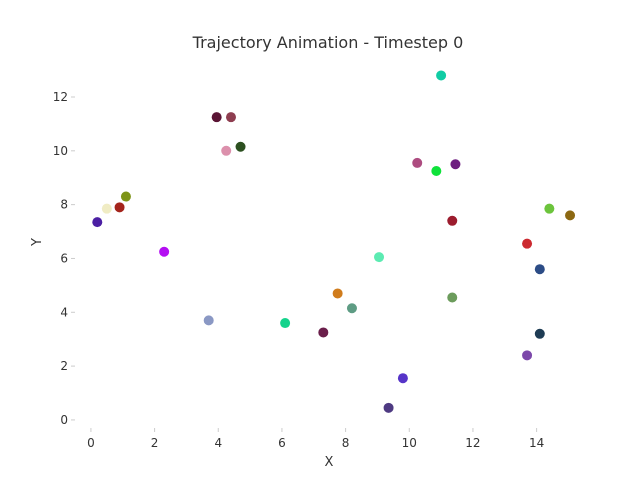  What do you see at coordinates (60, 97) in the screenshot?
I see `y-tick-label: 12` at bounding box center [60, 97].